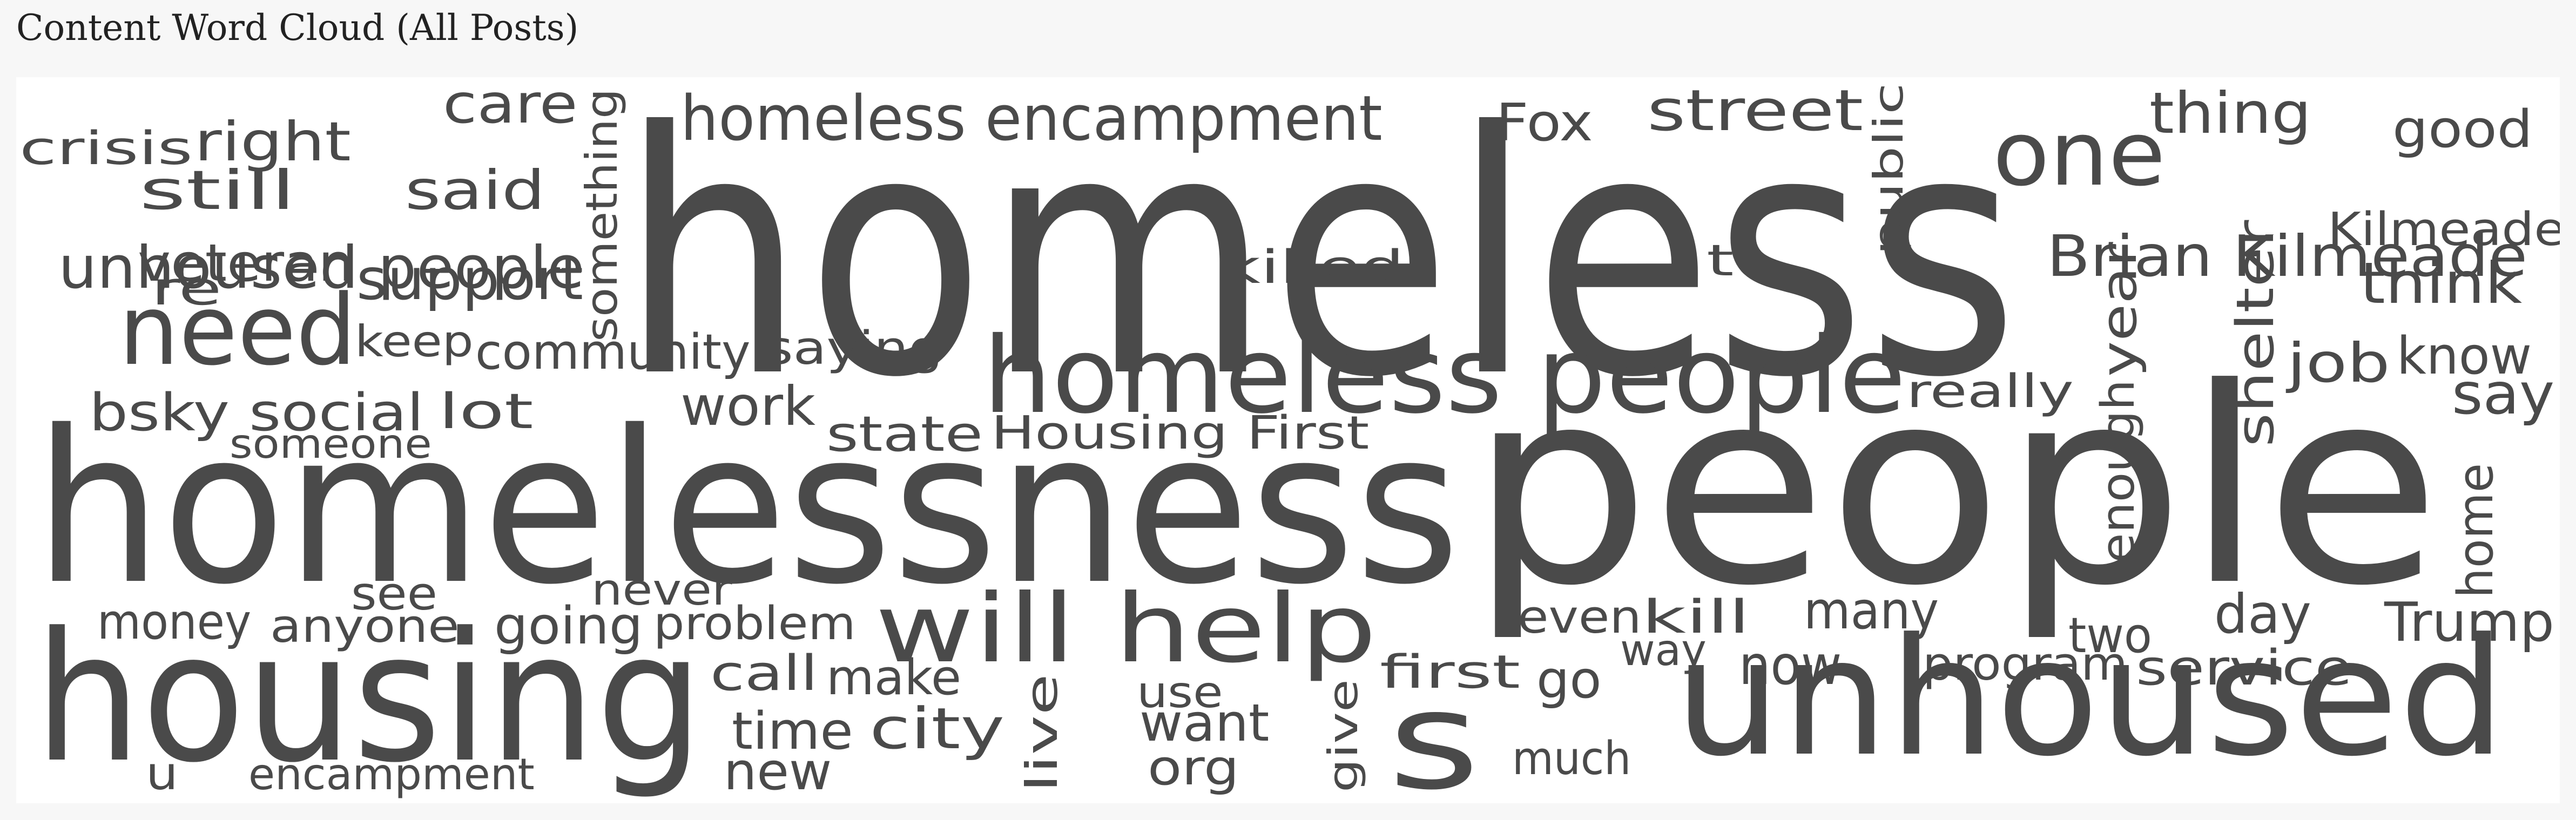 This screenshot has height=820, width=2576. Describe the element at coordinates (1204, 724) in the screenshot. I see `word-want: want` at that location.